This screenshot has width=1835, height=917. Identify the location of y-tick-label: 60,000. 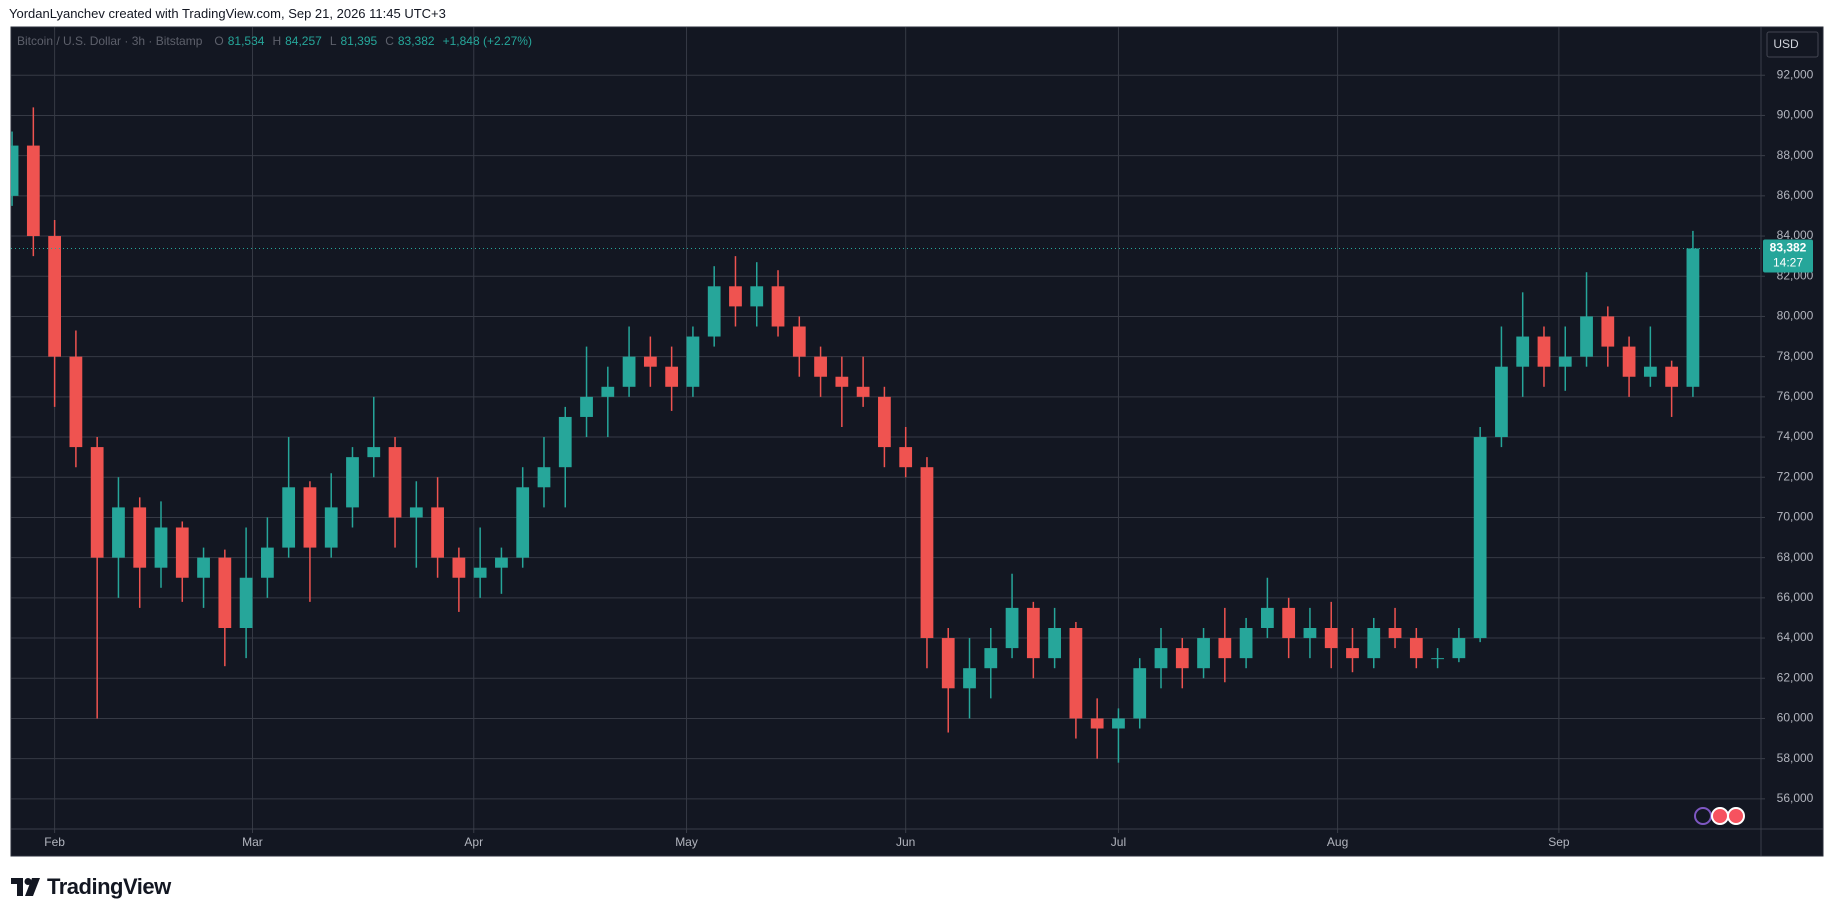
(1795, 718).